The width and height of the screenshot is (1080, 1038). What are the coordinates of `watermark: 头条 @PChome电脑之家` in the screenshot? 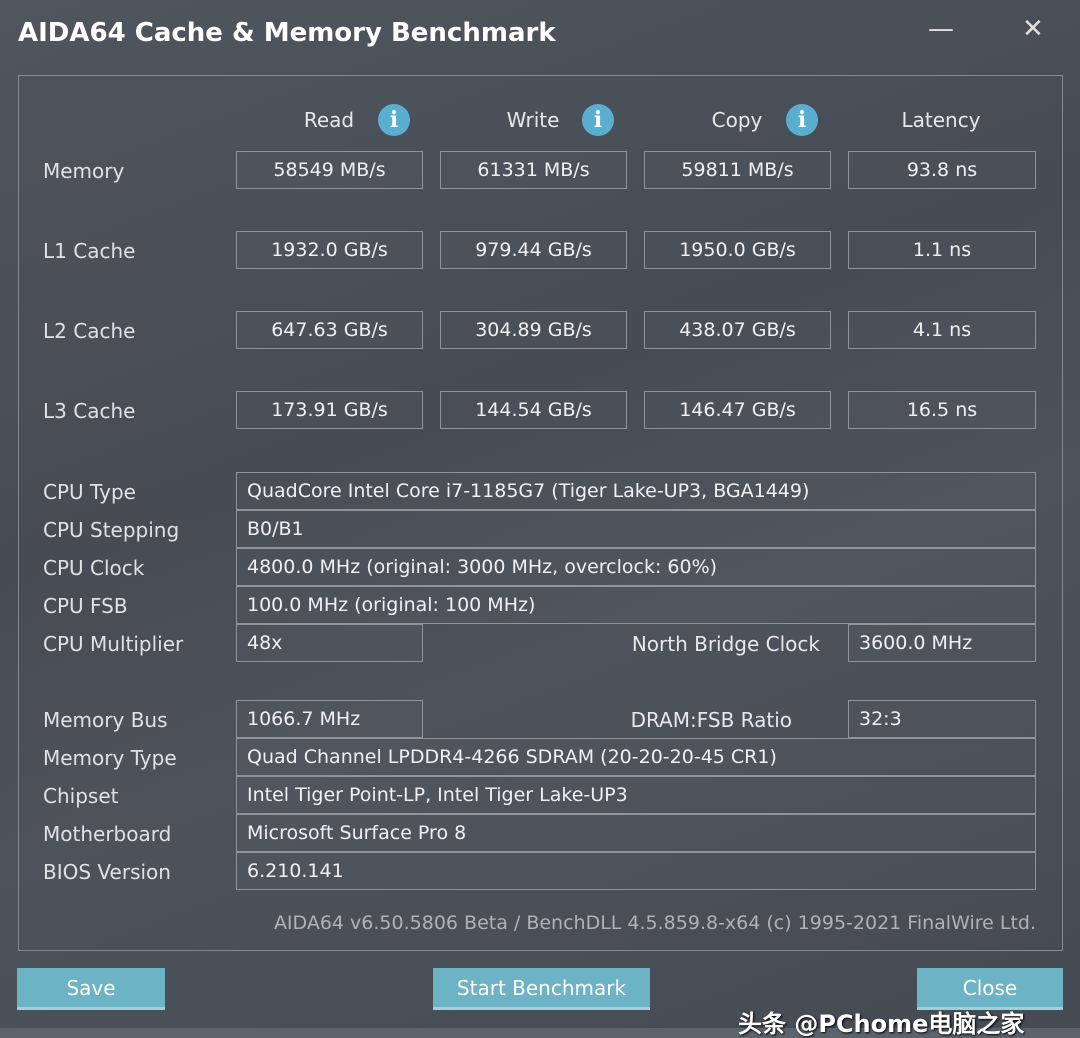 It's located at (881, 1024).